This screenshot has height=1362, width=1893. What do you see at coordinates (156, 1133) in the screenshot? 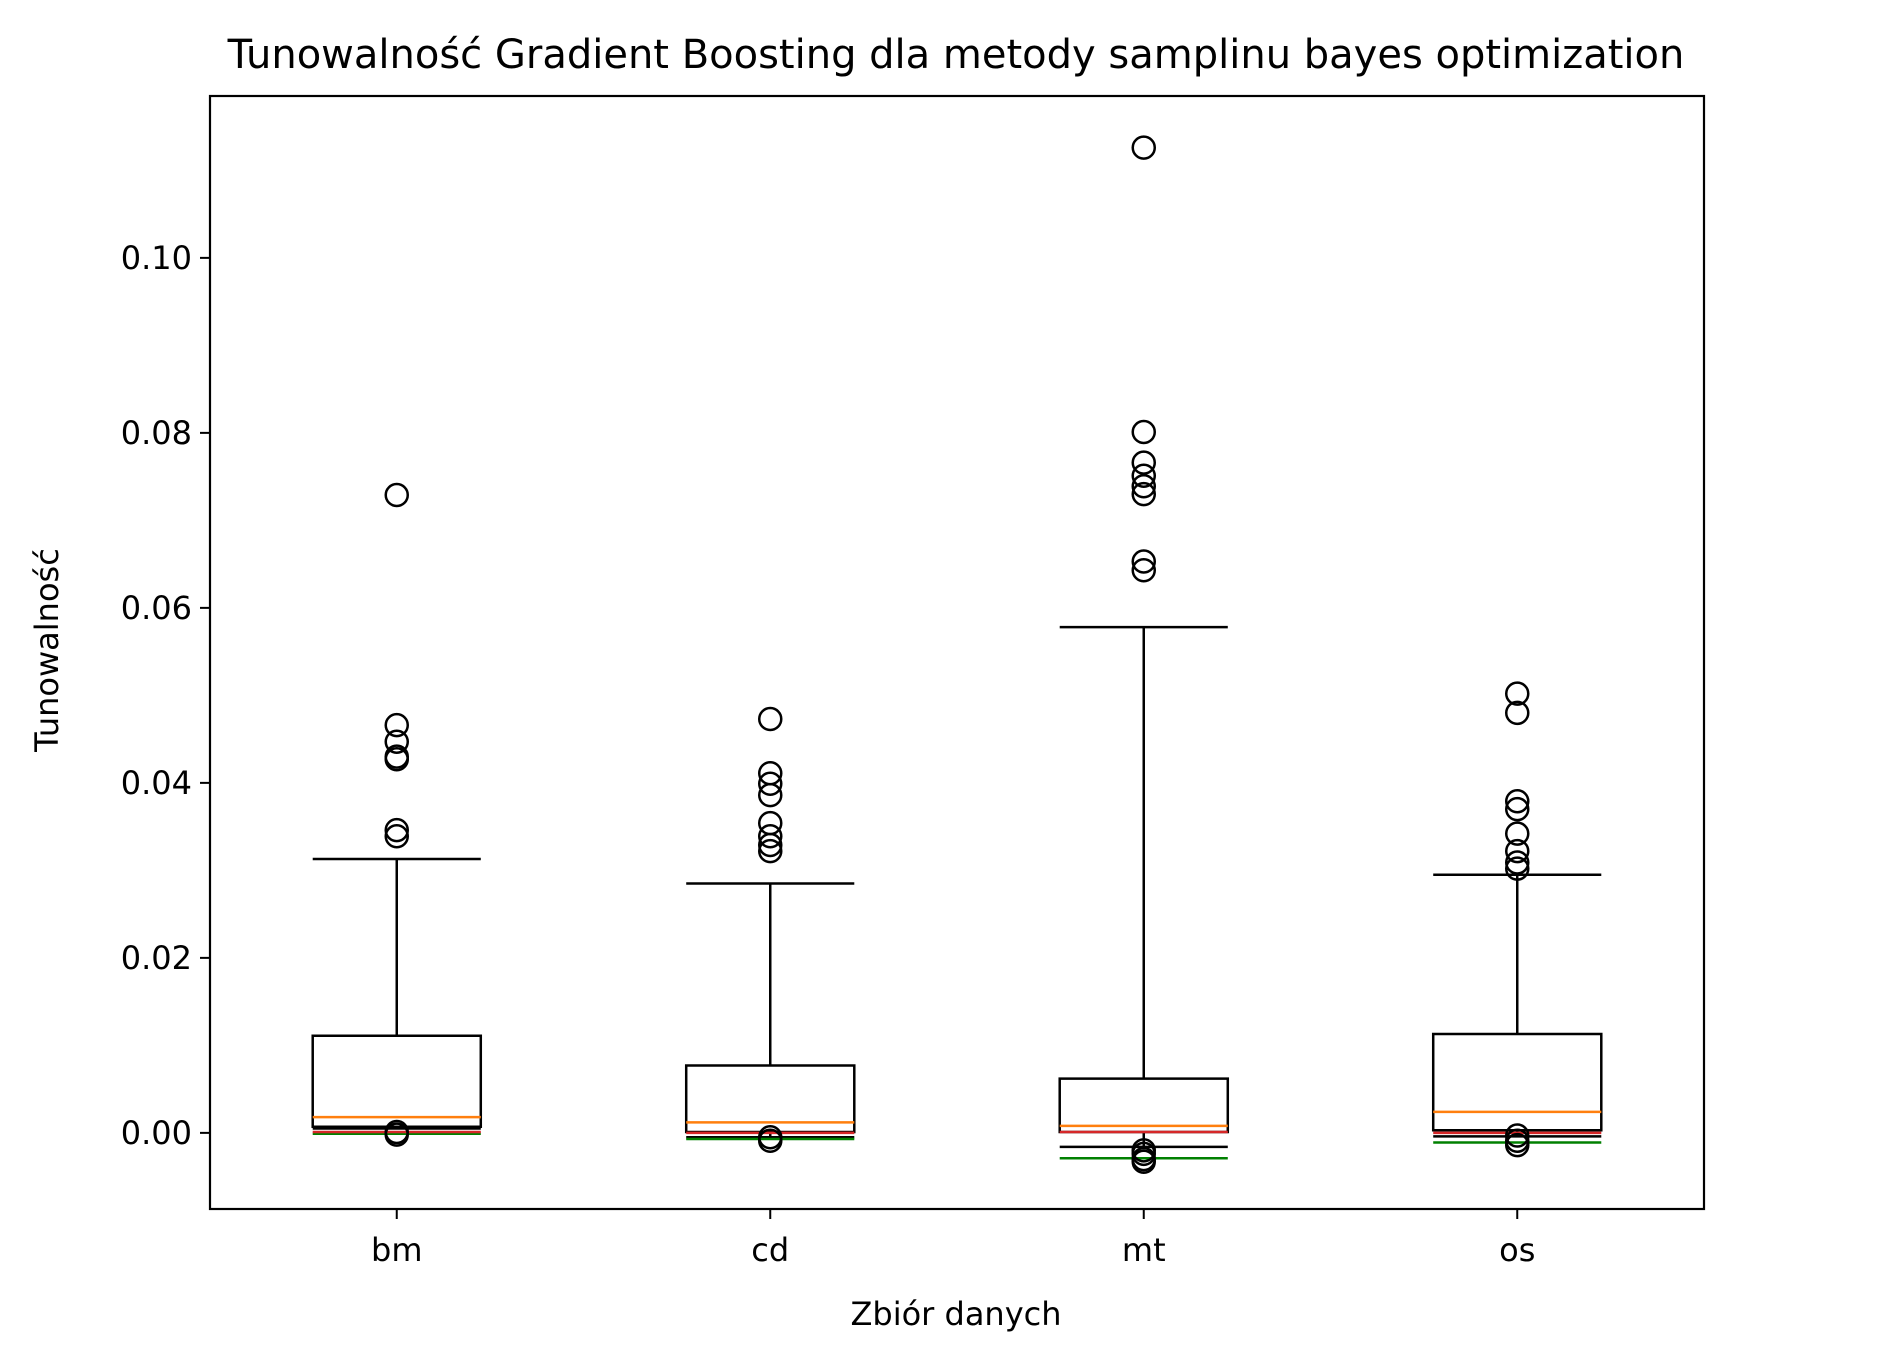
I see `y-tick-label: 0.00` at bounding box center [156, 1133].